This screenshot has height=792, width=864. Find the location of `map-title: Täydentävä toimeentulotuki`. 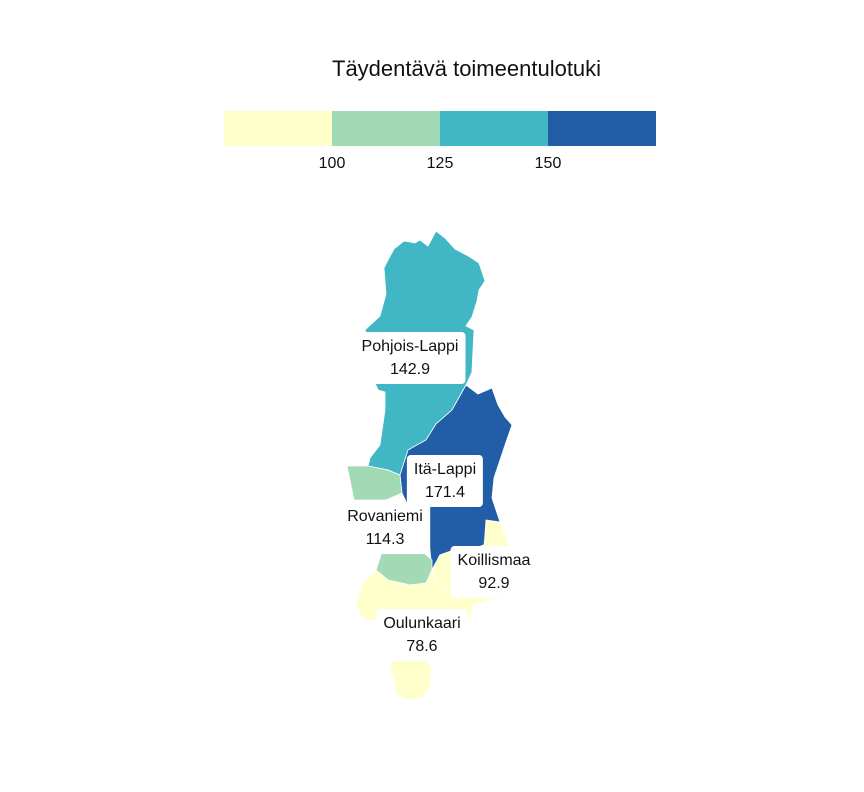

map-title: Täydentävä toimeentulotuki is located at coordinates (467, 68).